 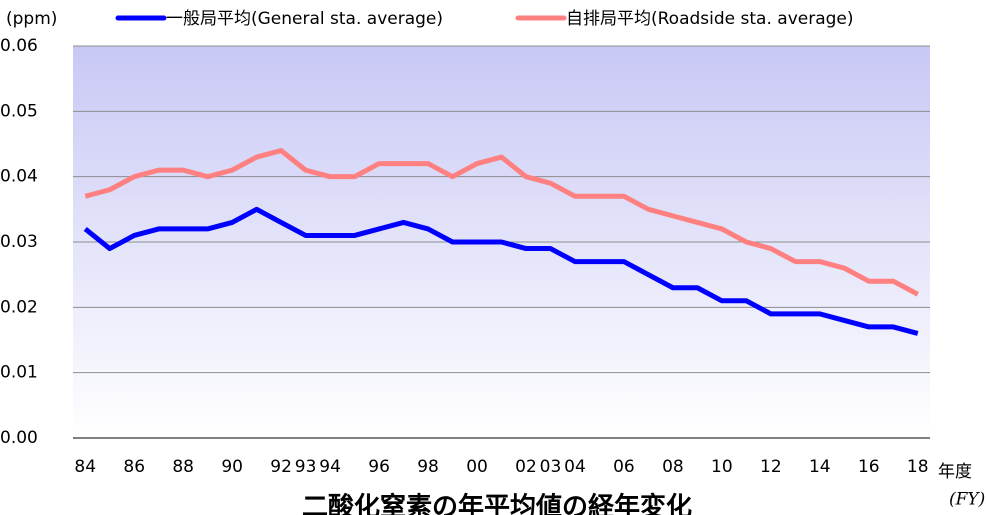 I want to click on x-tick-label: 96, so click(x=379, y=467).